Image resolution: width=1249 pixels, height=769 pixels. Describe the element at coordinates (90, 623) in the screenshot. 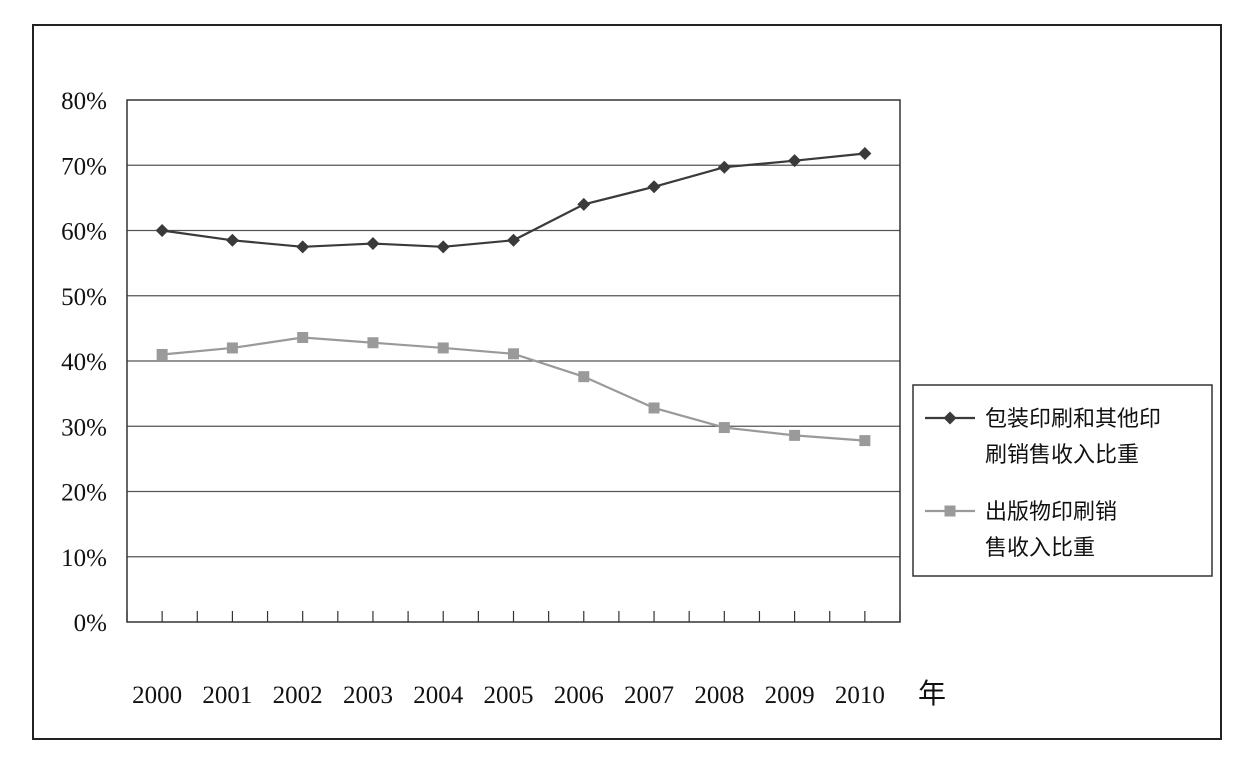

I see `y-tick-label: 0%` at that location.